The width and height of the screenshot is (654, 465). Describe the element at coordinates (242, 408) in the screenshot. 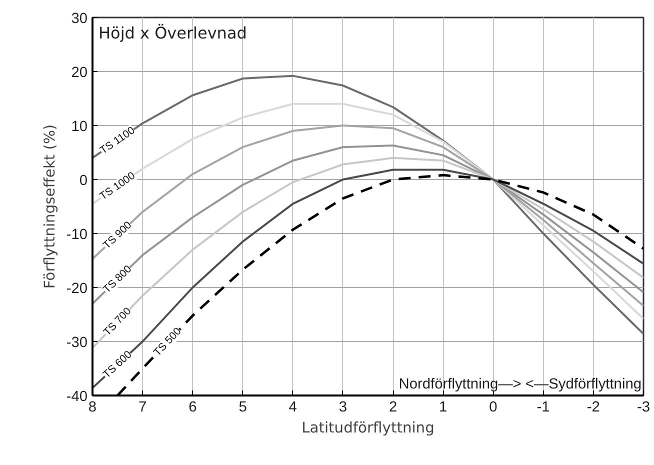

I see `x-tick-label: 5` at that location.